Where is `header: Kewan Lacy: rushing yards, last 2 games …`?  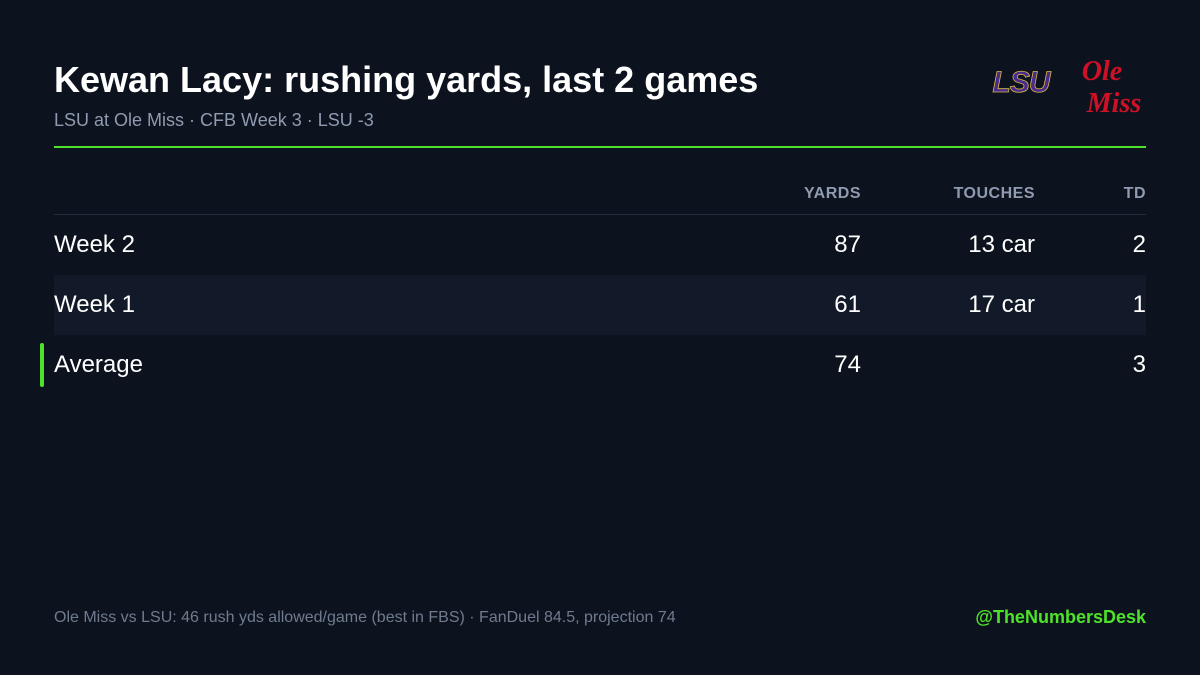
header: Kewan Lacy: rushing yards, last 2 games … is located at coordinates (504, 95).